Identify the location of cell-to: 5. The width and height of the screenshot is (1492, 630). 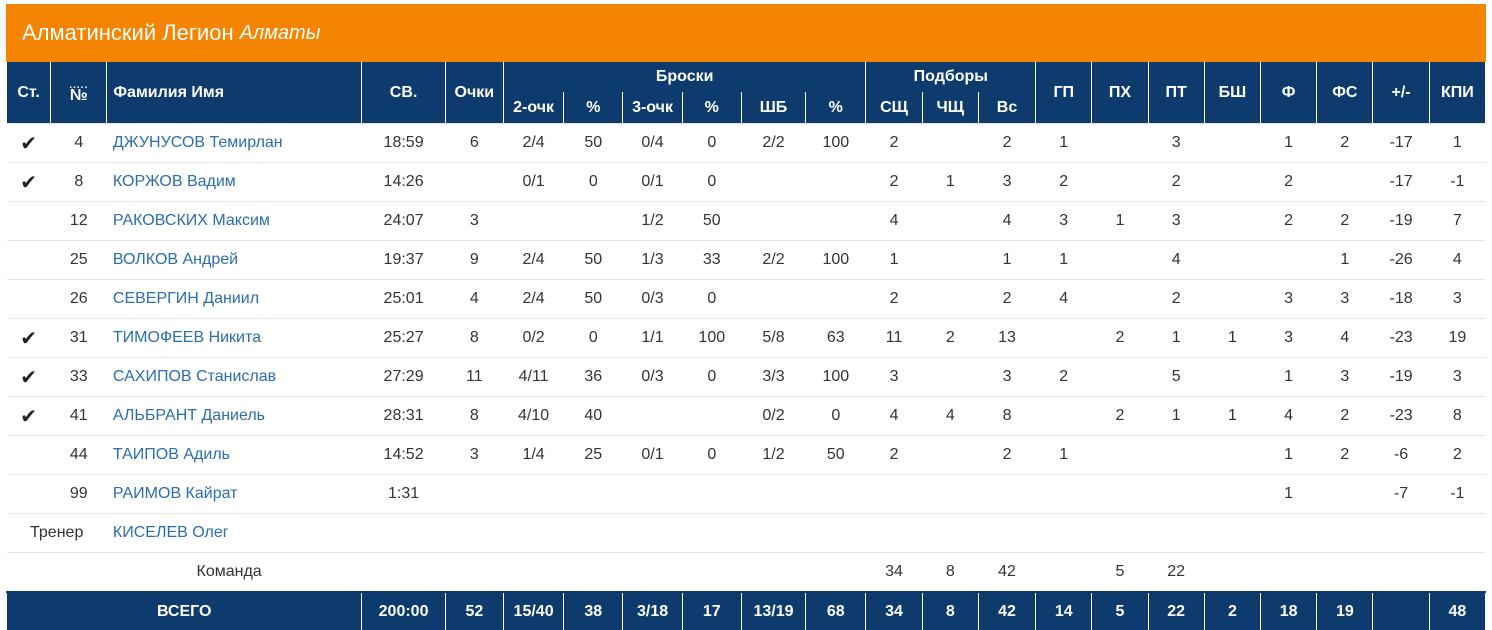
(1176, 377).